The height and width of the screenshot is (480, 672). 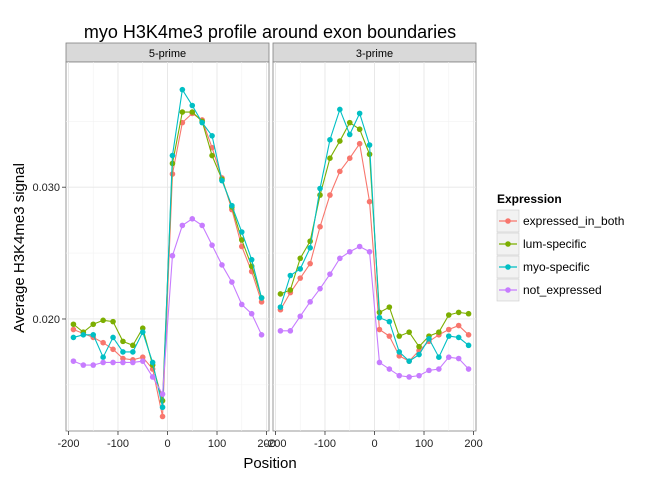 What do you see at coordinates (118, 444) in the screenshot?
I see `x-tick-label: -100` at bounding box center [118, 444].